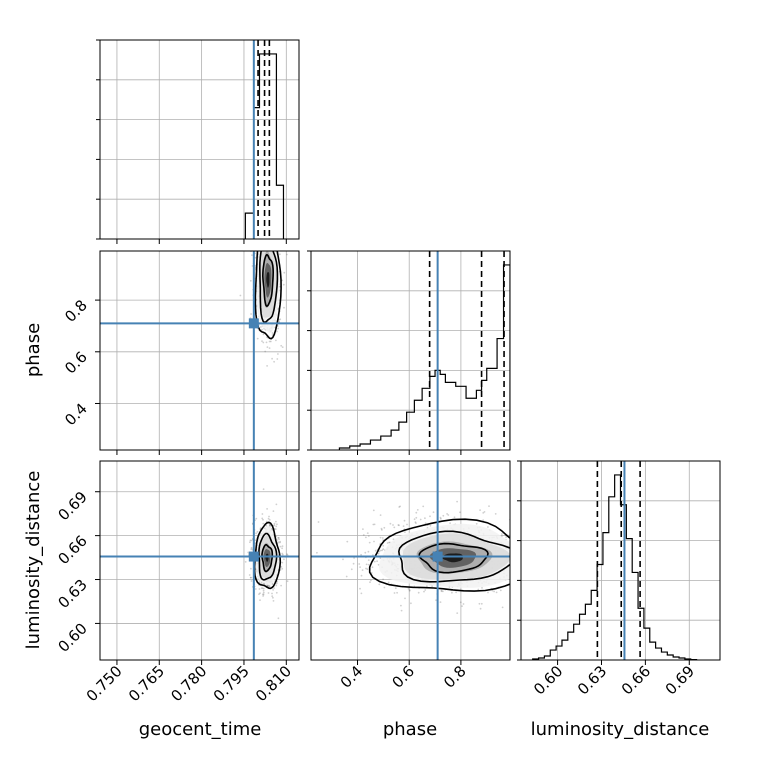 The height and width of the screenshot is (760, 760). What do you see at coordinates (592, 680) in the screenshot?
I see `x-tick-label-luminosity-distance: 0.63` at bounding box center [592, 680].